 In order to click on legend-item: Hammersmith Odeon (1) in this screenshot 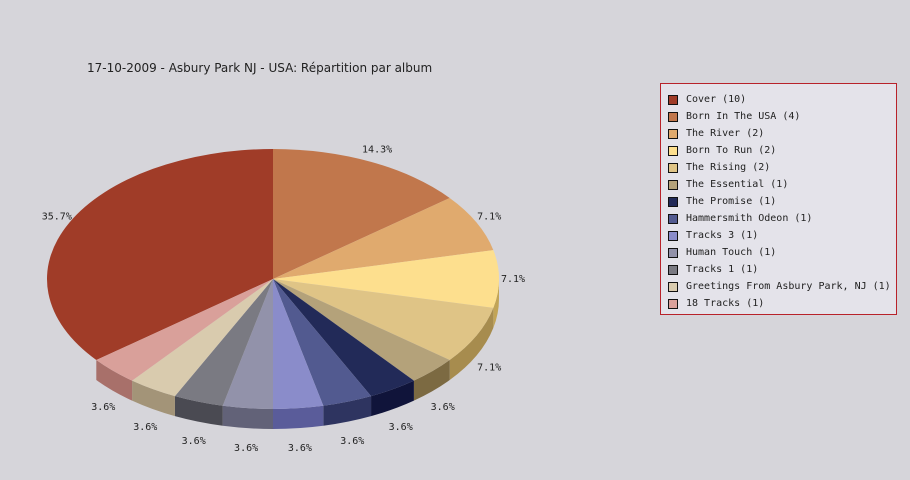, I will do `click(782, 218)`.